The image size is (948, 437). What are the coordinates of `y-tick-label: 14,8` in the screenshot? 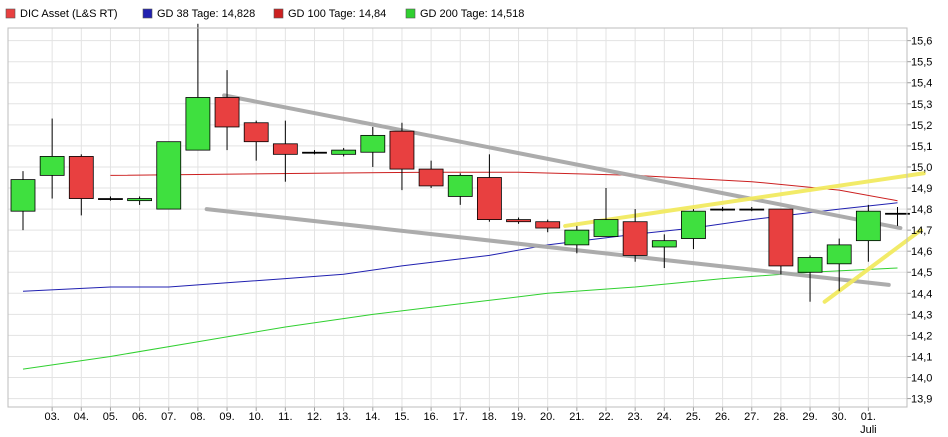 It's located at (921, 210).